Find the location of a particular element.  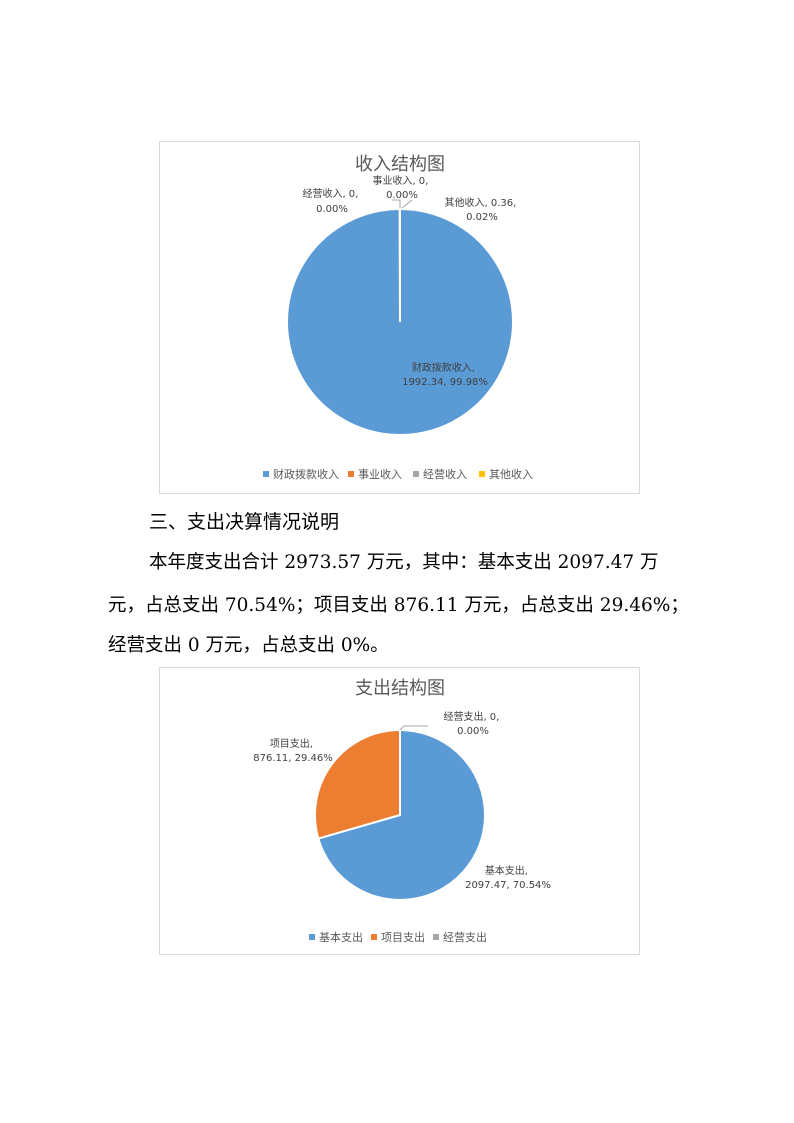

section-heading: 三、支出决算情况说明 is located at coordinates (244, 522).